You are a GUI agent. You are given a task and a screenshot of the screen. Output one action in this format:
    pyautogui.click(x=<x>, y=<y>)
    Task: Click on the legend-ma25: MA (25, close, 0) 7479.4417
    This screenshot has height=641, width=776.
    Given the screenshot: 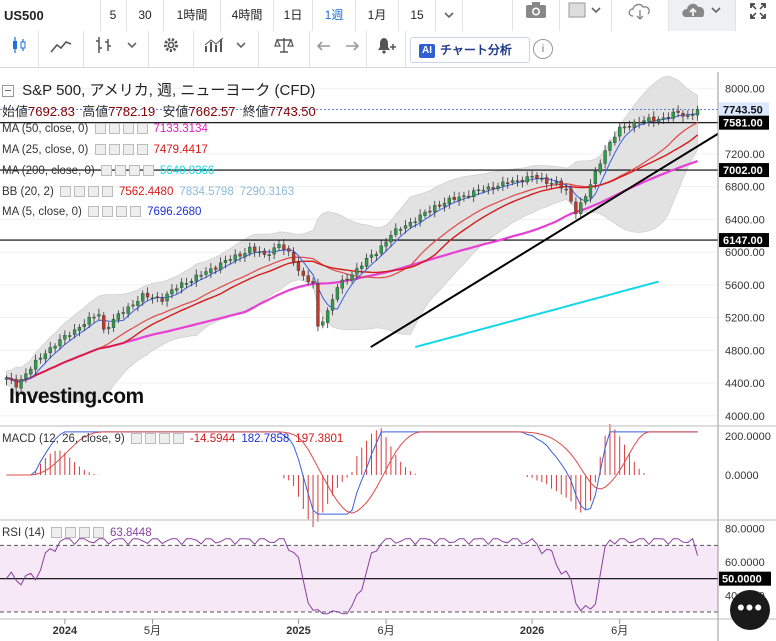 What is the action you would take?
    pyautogui.click(x=105, y=150)
    